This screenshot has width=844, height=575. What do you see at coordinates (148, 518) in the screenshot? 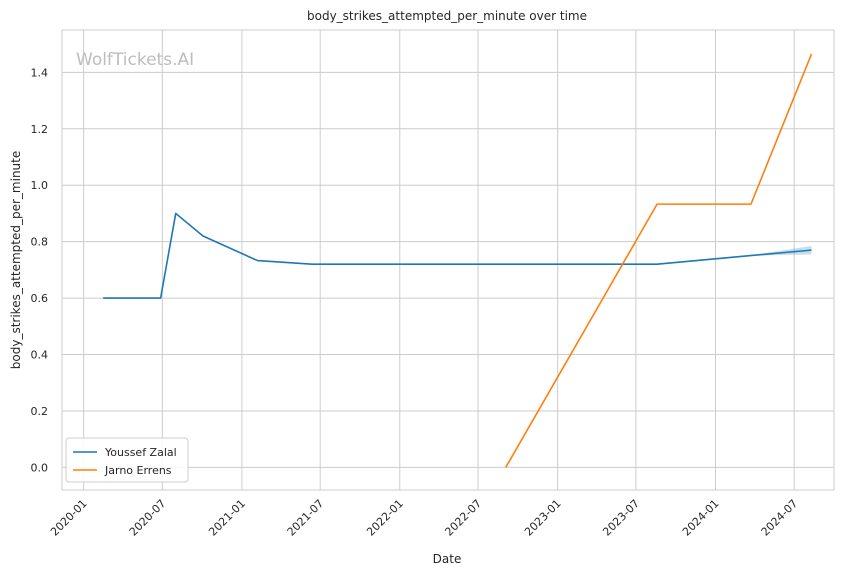
I see `x-tick-label: 2020-07` at bounding box center [148, 518].